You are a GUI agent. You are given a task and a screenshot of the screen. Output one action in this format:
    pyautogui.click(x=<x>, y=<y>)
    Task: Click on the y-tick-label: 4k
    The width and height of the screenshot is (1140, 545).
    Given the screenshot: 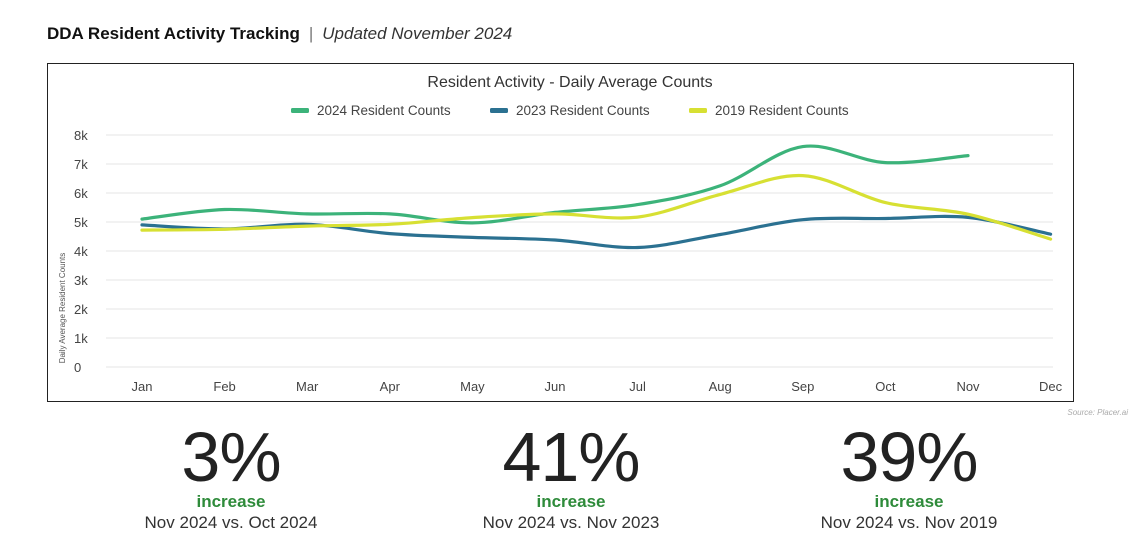 What is the action you would take?
    pyautogui.click(x=81, y=251)
    